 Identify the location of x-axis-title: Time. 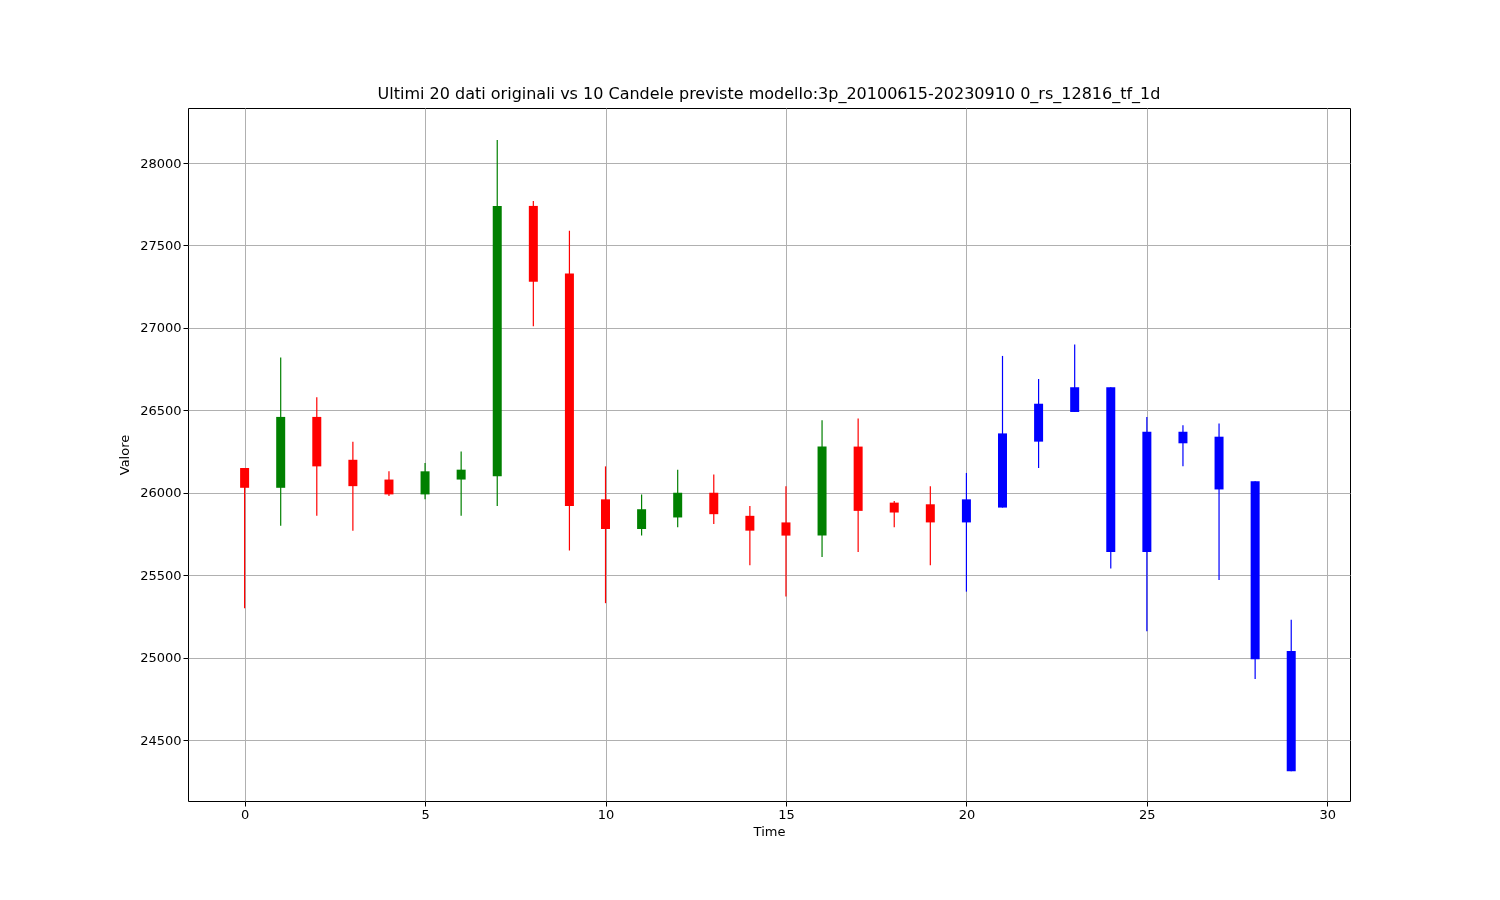
(769, 831).